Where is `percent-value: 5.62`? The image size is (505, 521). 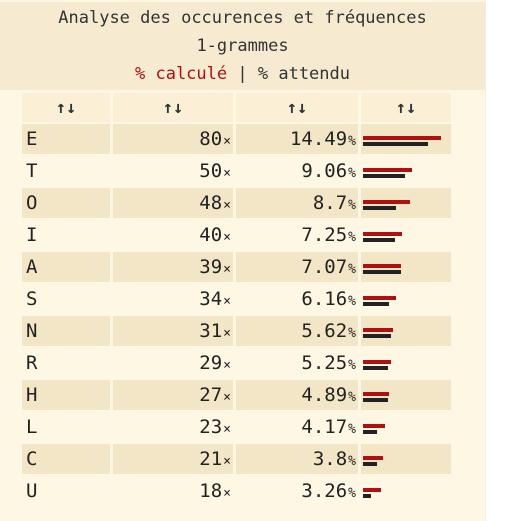
percent-value: 5.62 is located at coordinates (324, 331).